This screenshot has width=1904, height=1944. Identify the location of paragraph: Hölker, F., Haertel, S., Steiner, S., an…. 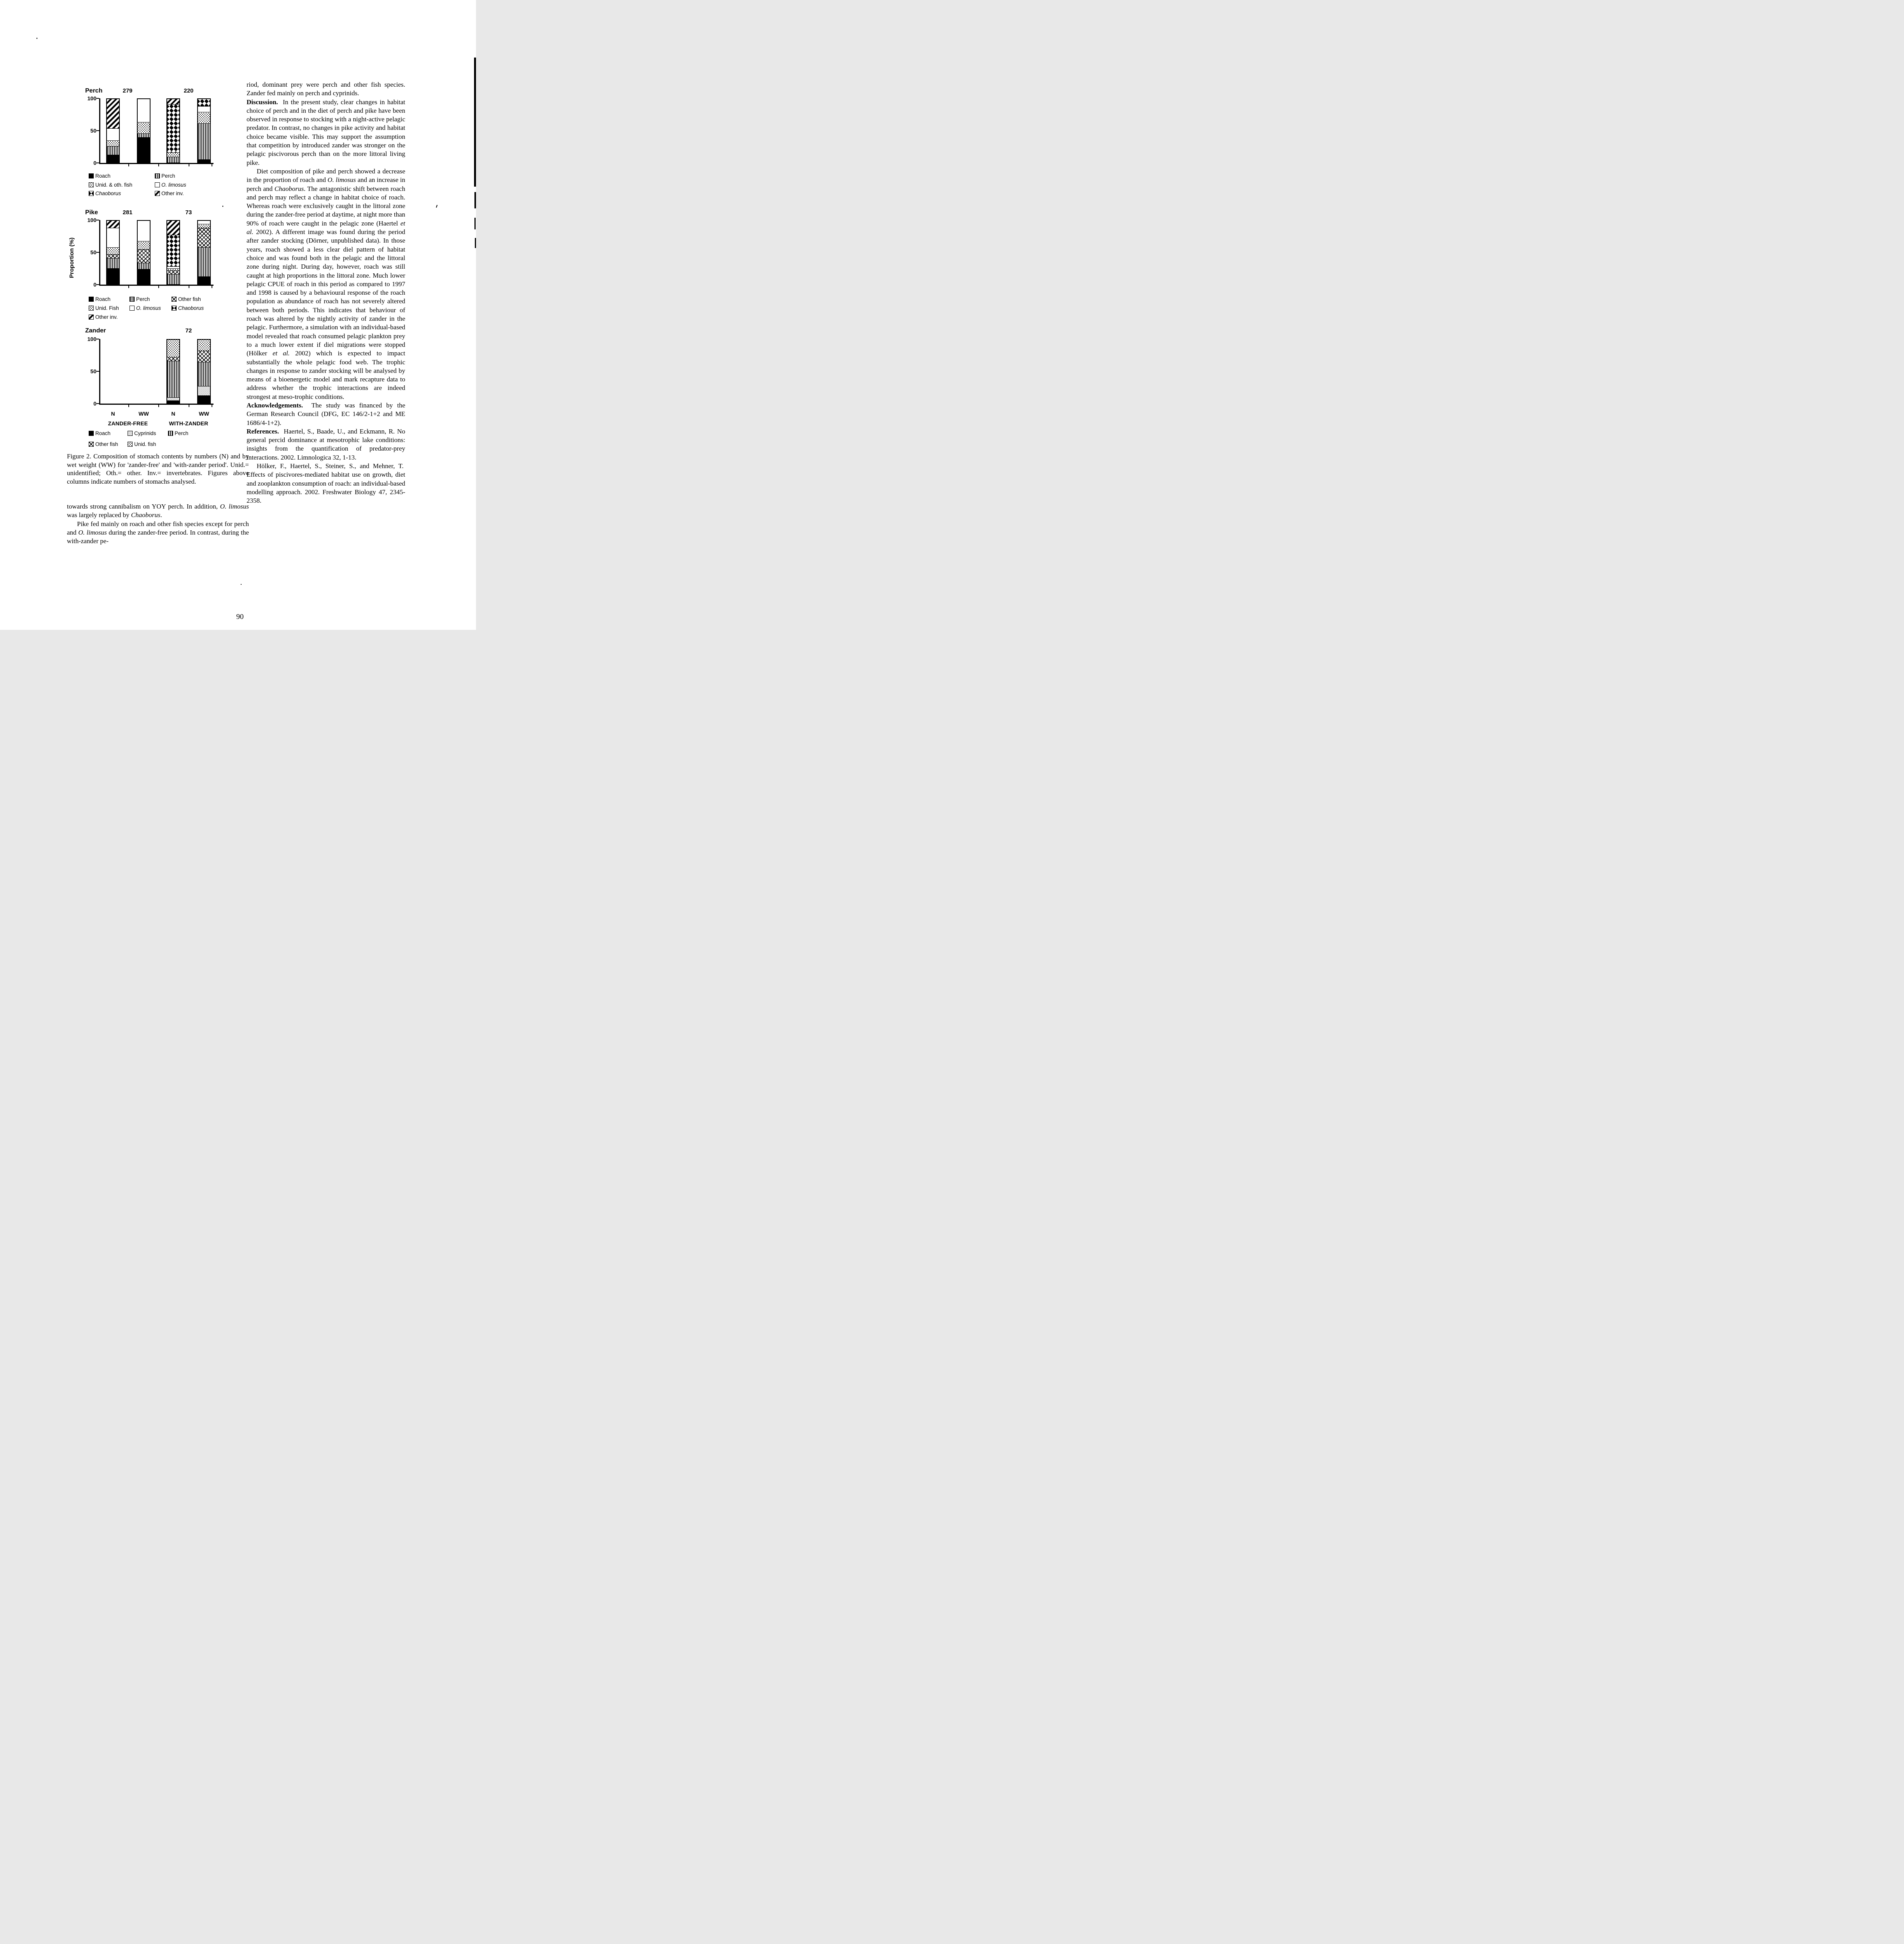
(326, 483).